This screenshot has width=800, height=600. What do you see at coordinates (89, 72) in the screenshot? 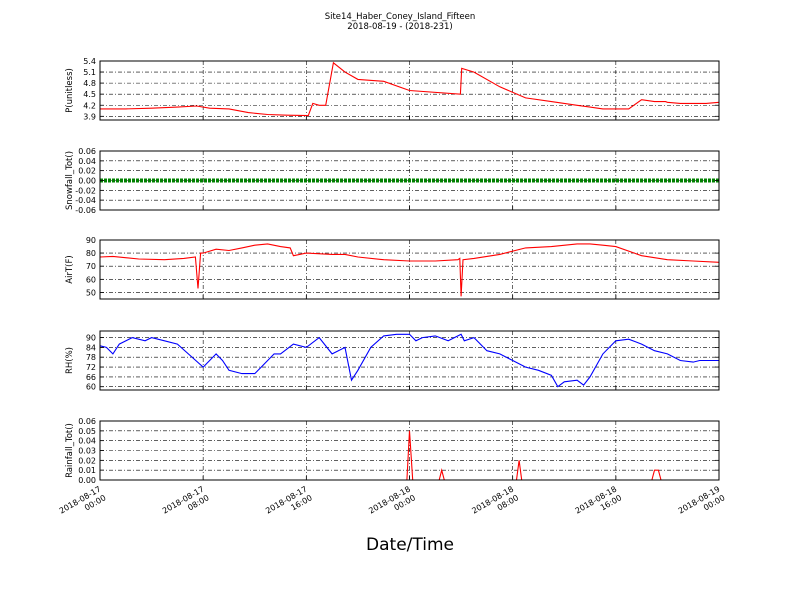
I see `y-tick-label: 5.1` at bounding box center [89, 72].